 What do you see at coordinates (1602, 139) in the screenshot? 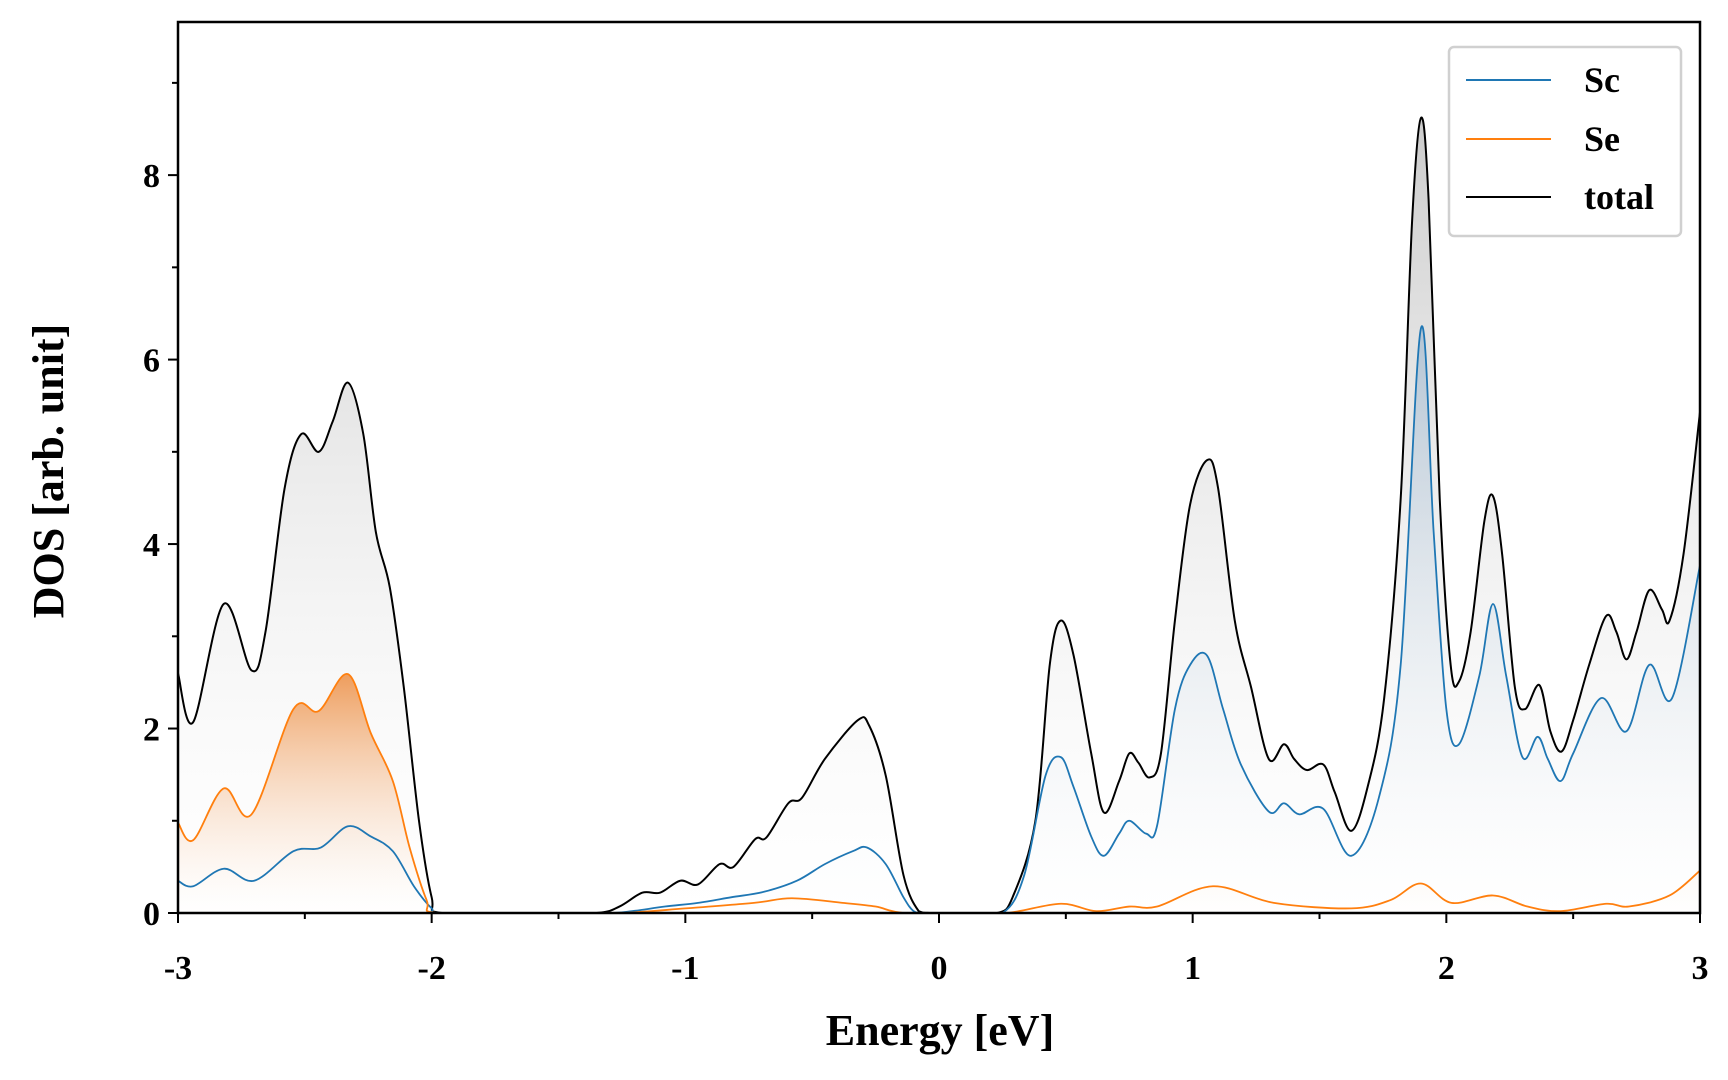
I see `legend-label-se: Se` at bounding box center [1602, 139].